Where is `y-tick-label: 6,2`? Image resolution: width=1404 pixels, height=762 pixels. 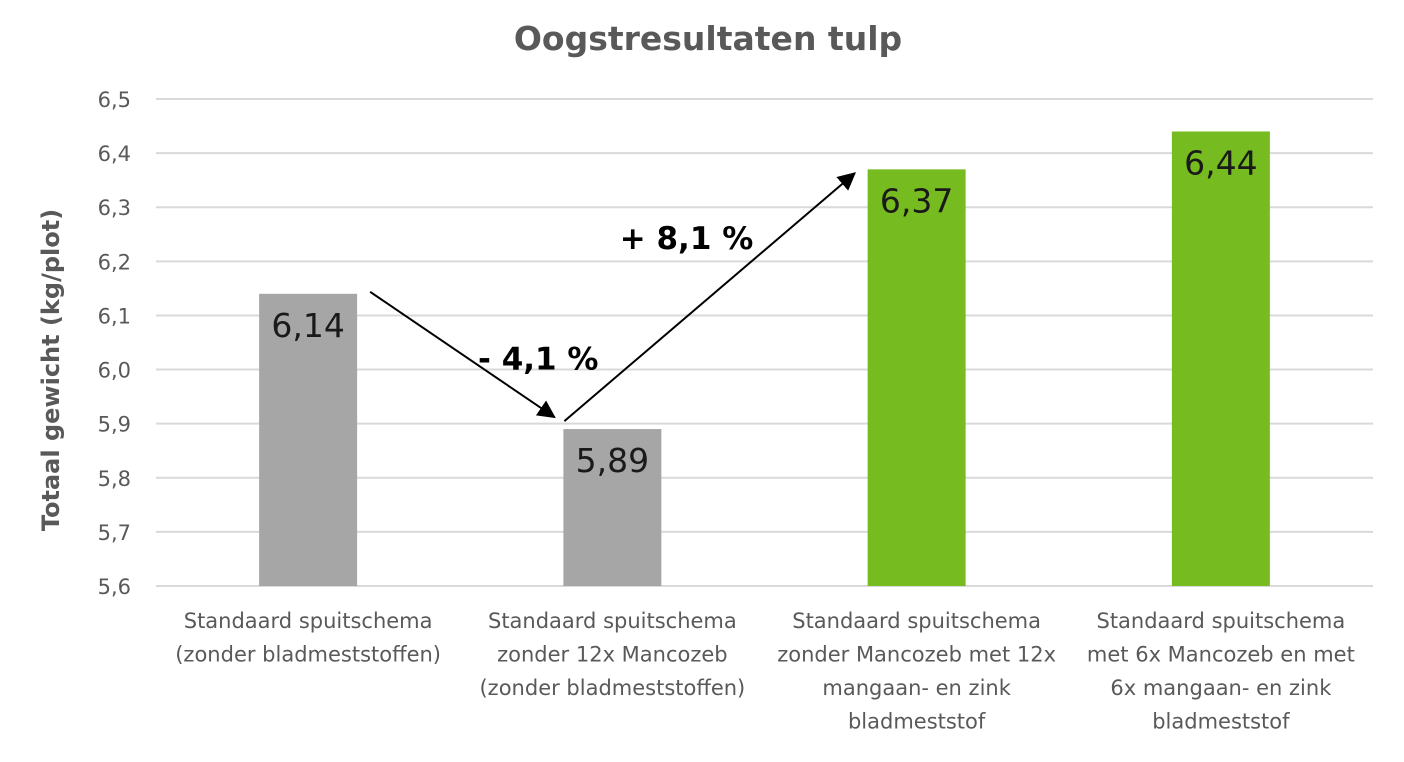 y-tick-label: 6,2 is located at coordinates (114, 262).